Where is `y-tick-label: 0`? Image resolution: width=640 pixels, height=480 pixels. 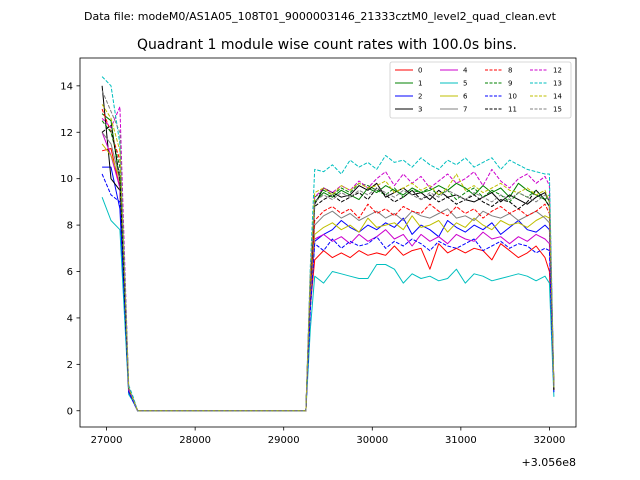
y-tick-label: 0 is located at coordinates (70, 411).